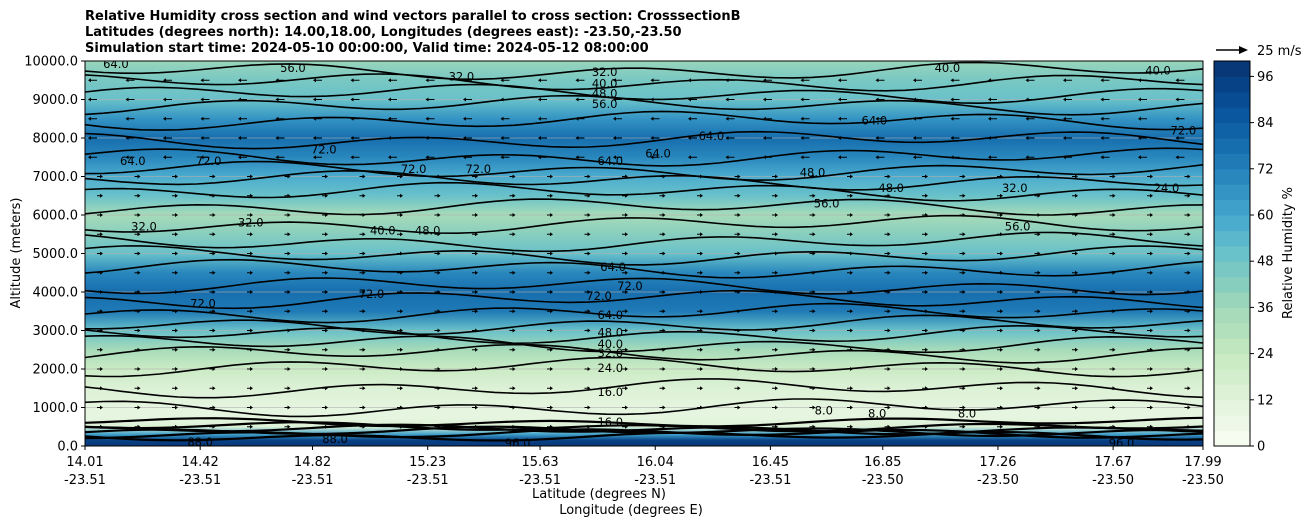  I want to click on colorbar-tick-label: 72, so click(1265, 169).